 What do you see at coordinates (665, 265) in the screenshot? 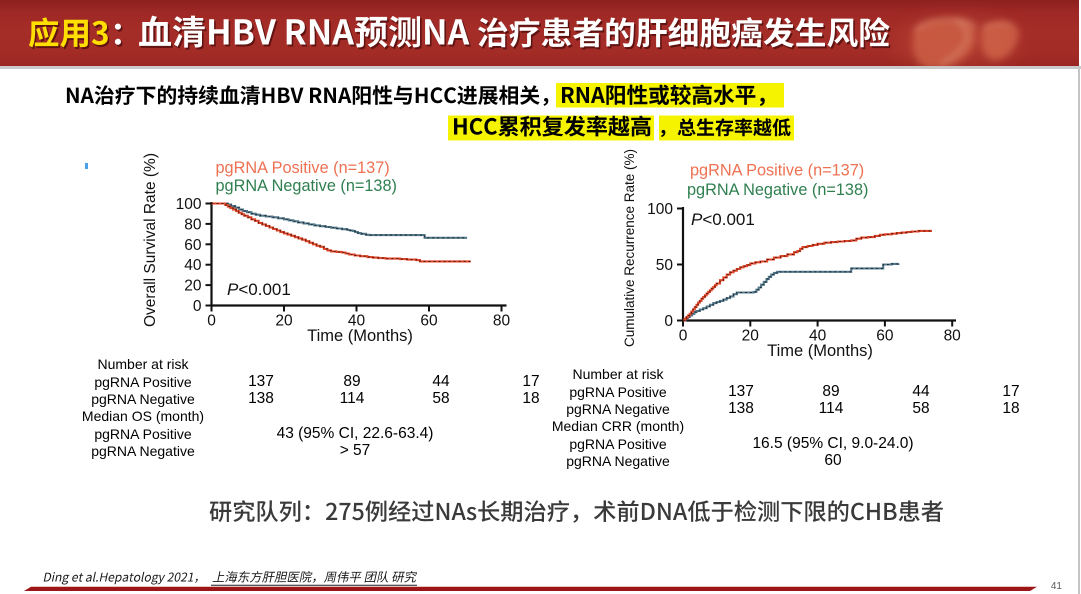
I see `svg-text: 50` at bounding box center [665, 265].